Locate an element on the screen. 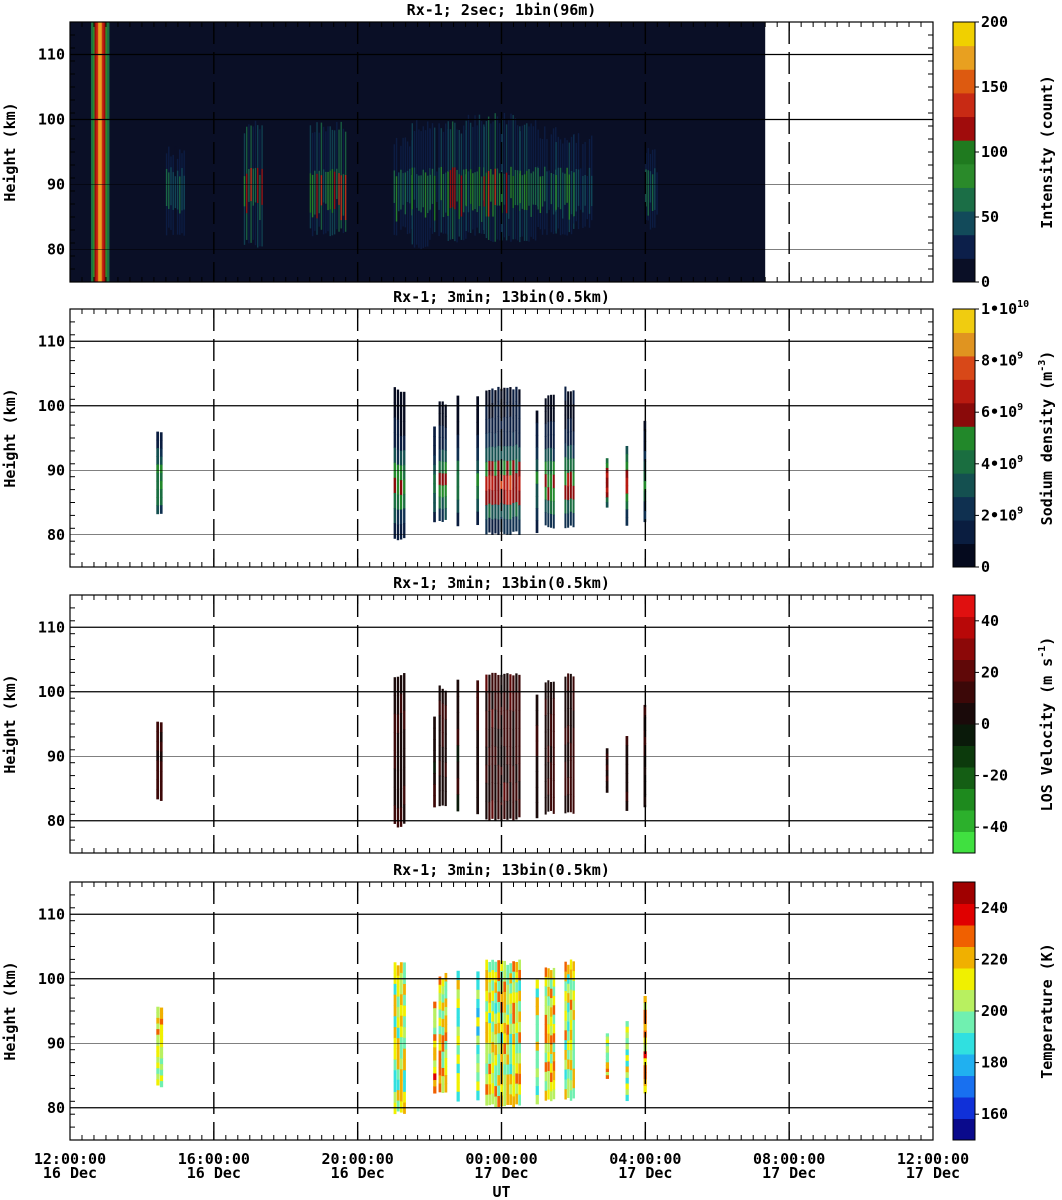 This screenshot has width=1062, height=1200. colorbar-tick-label: 6•109 is located at coordinates (1002, 411).